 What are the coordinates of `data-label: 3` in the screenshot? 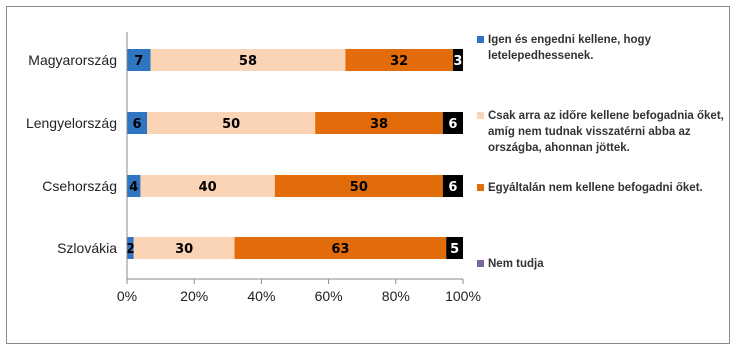 It's located at (457, 61).